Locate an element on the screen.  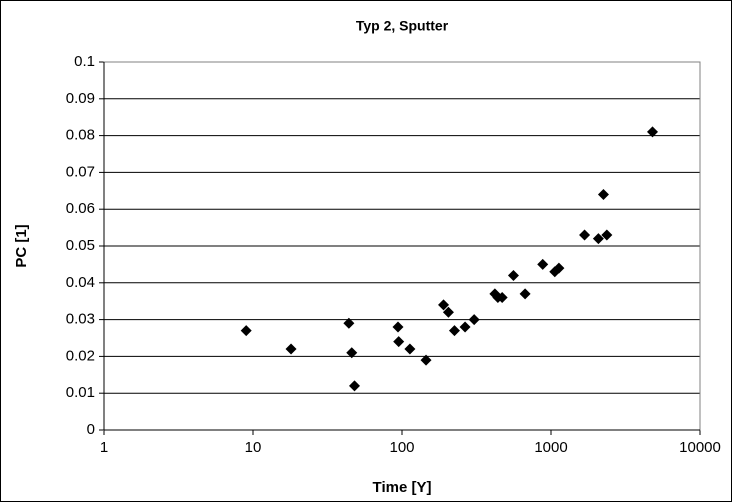
chart-title: Typ 2, Sputter is located at coordinates (402, 26).